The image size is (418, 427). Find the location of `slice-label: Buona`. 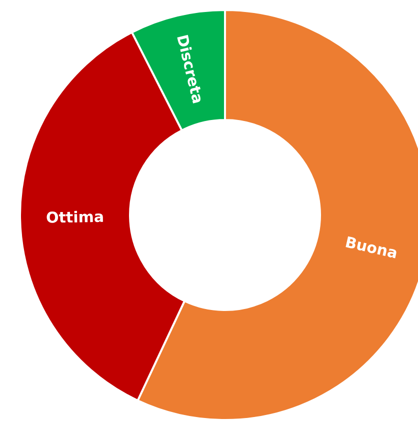

slice-label: Buona is located at coordinates (371, 247).